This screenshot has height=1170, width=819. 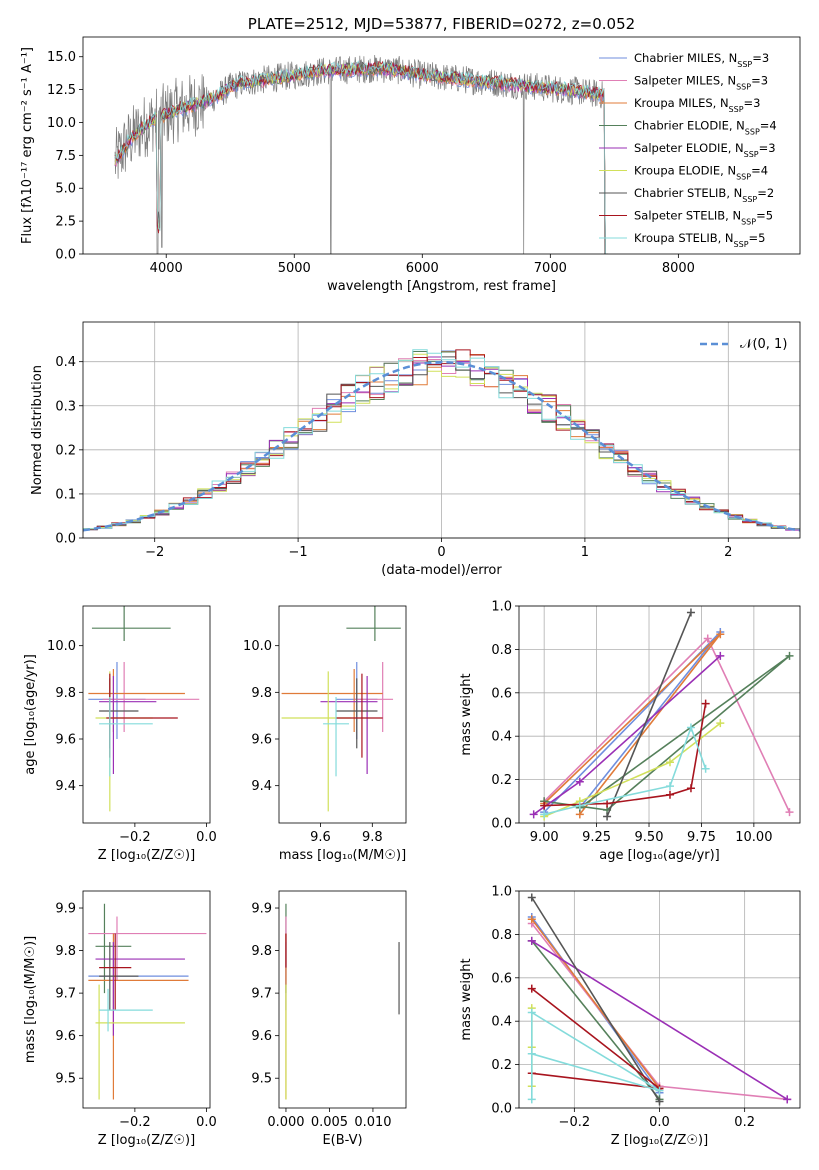 I want to click on x-tick-label: −2, so click(x=154, y=552).